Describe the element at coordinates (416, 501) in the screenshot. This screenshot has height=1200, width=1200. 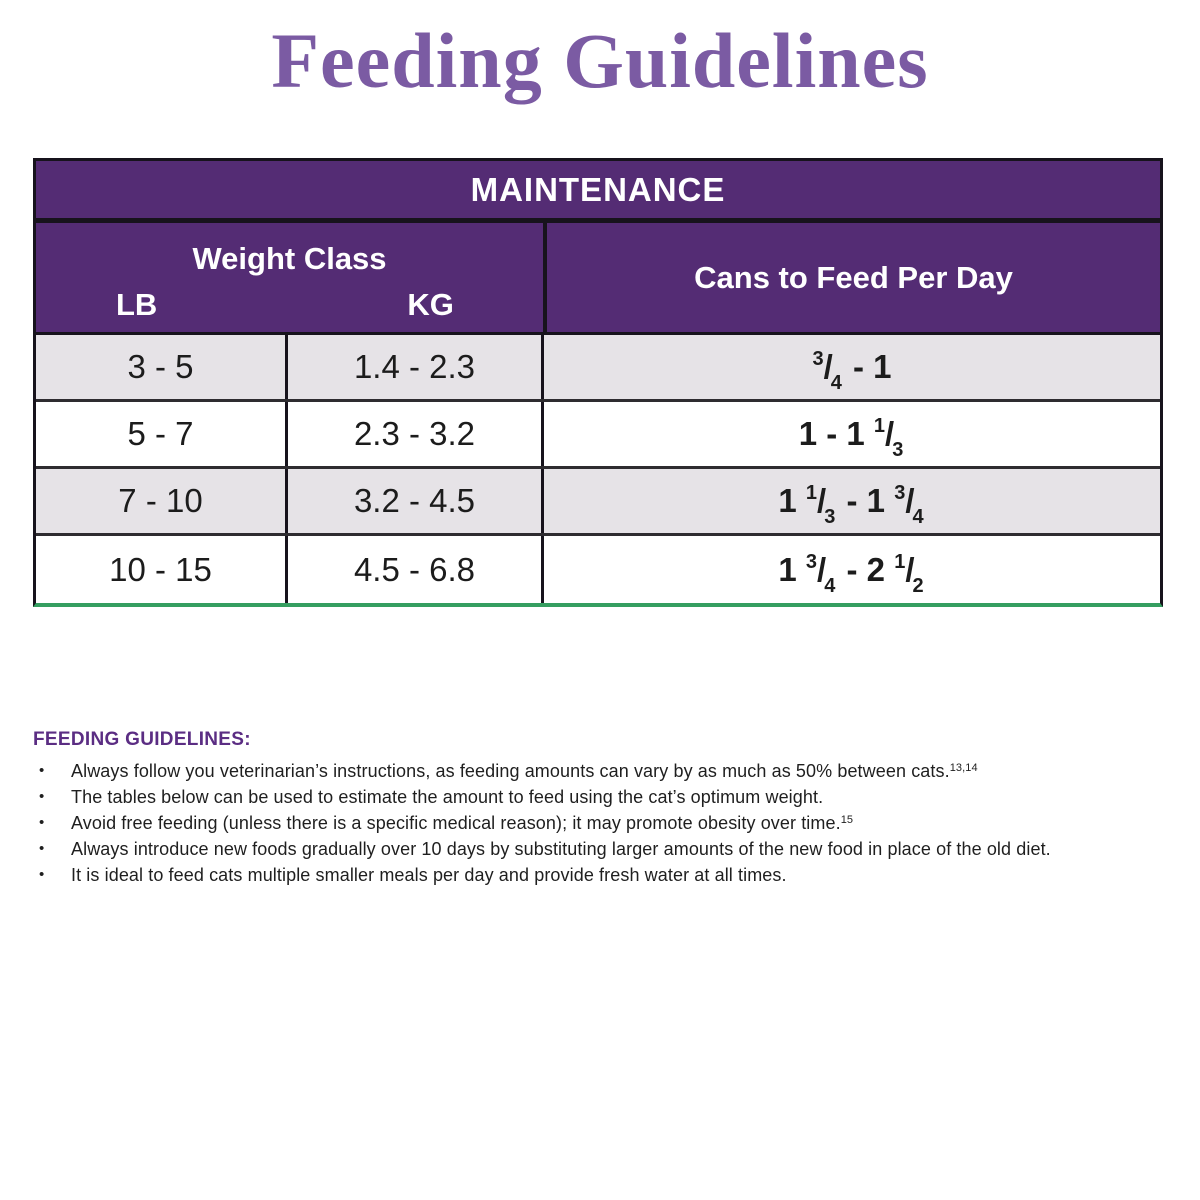
I see `cell-weight-kg: 3.2 - 4.5` at that location.